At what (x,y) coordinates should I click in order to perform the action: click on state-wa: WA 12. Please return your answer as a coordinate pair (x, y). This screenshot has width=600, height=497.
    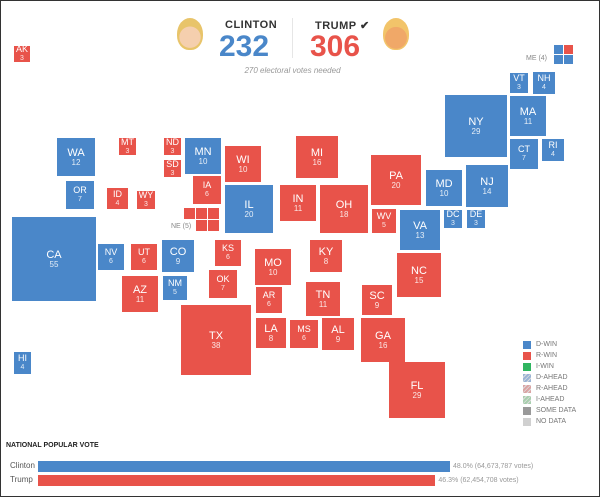
    Looking at the image, I should click on (76, 157).